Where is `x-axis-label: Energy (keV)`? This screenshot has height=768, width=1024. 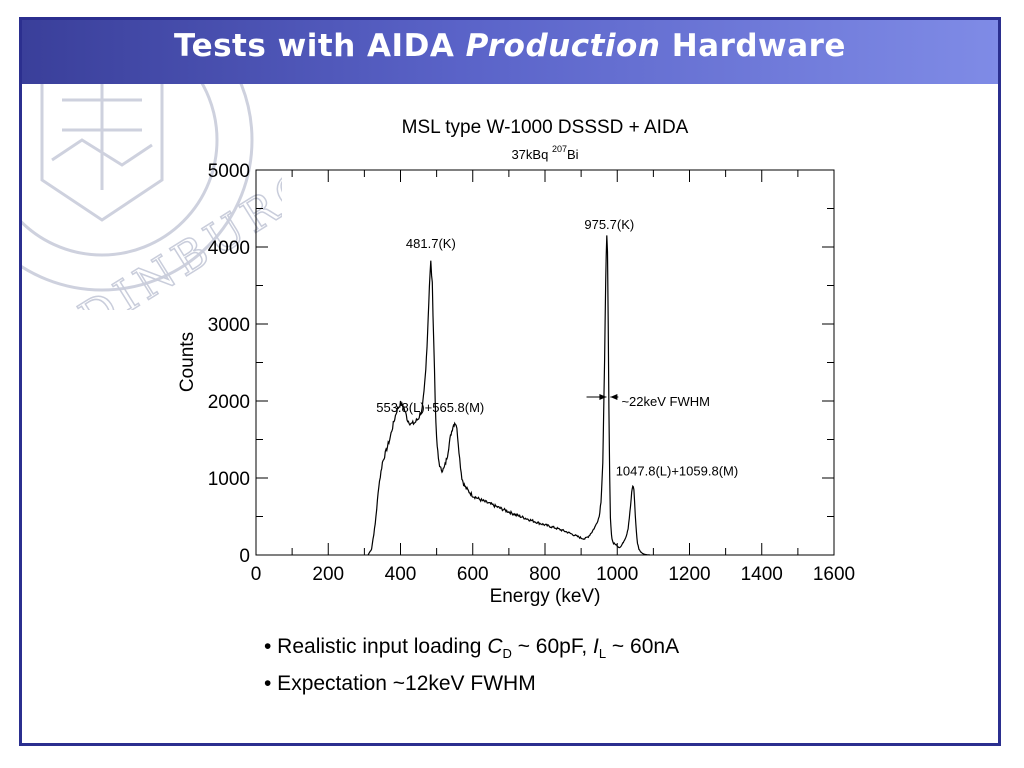
x-axis-label: Energy (keV) is located at coordinates (545, 596).